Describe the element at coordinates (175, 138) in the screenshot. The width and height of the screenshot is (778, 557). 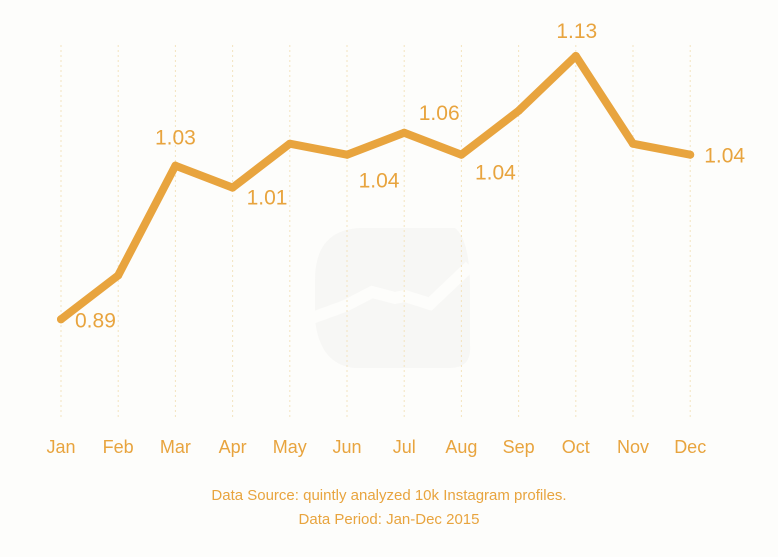
I see `data-label-mar: 1.03` at that location.